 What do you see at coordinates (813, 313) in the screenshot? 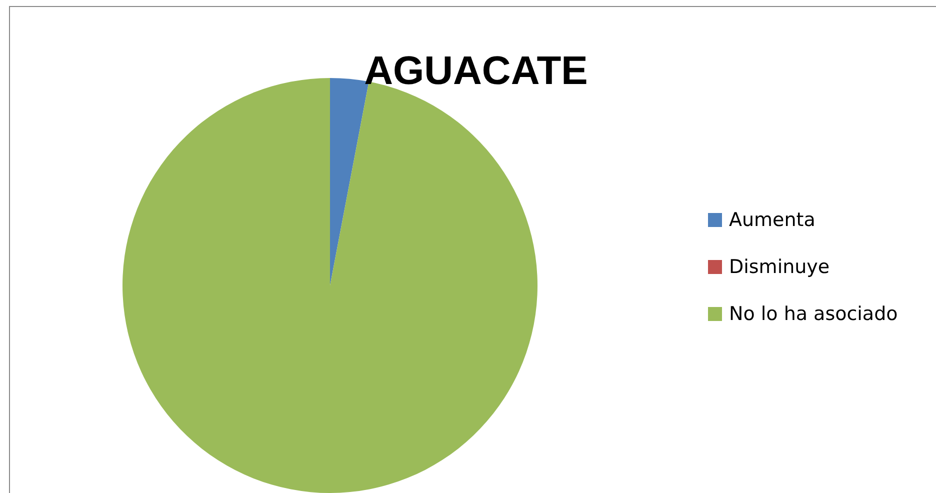
I see `legend-label: No lo ha asociado` at bounding box center [813, 313].